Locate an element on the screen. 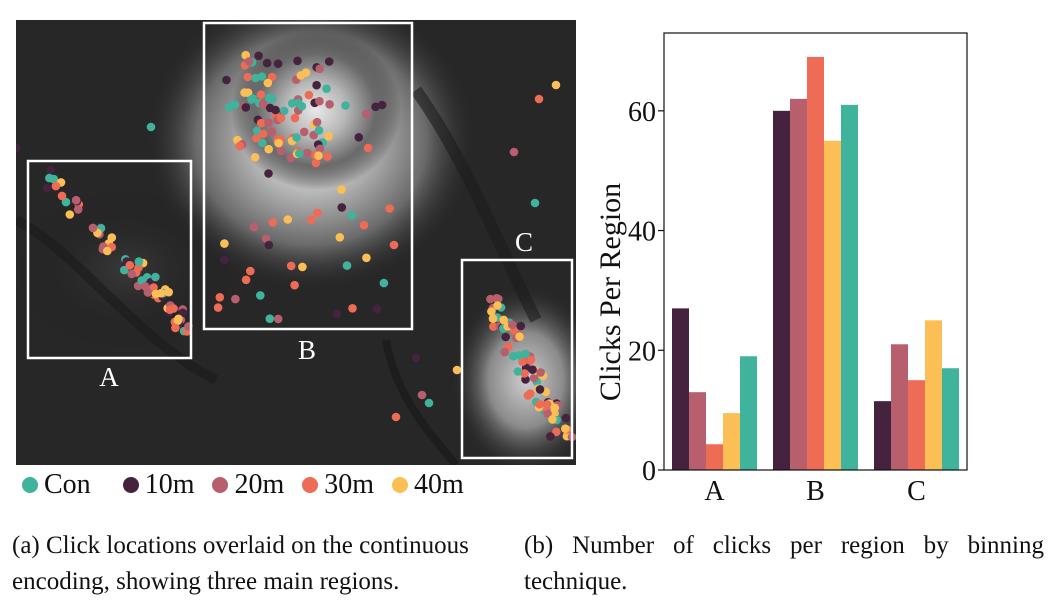 The width and height of the screenshot is (1056, 605). region-box-a is located at coordinates (109, 259).